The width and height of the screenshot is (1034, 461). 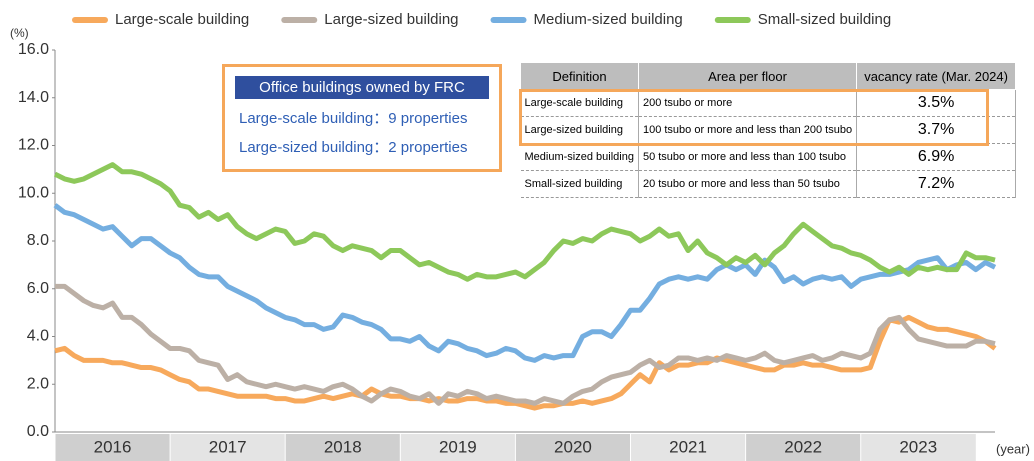 What do you see at coordinates (33, 145) in the screenshot?
I see `y-tick-label: 12.0` at bounding box center [33, 145].